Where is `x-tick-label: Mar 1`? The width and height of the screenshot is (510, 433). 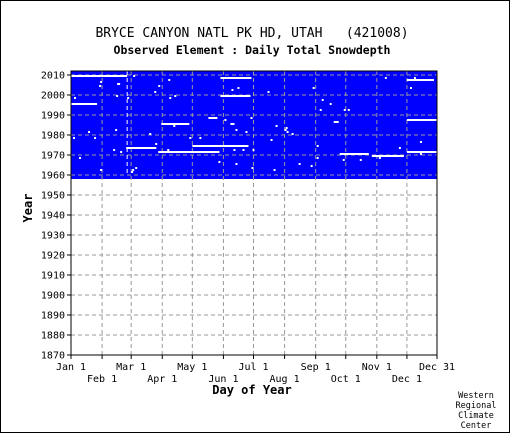 x-tick-label: Mar 1 is located at coordinates (131, 367).